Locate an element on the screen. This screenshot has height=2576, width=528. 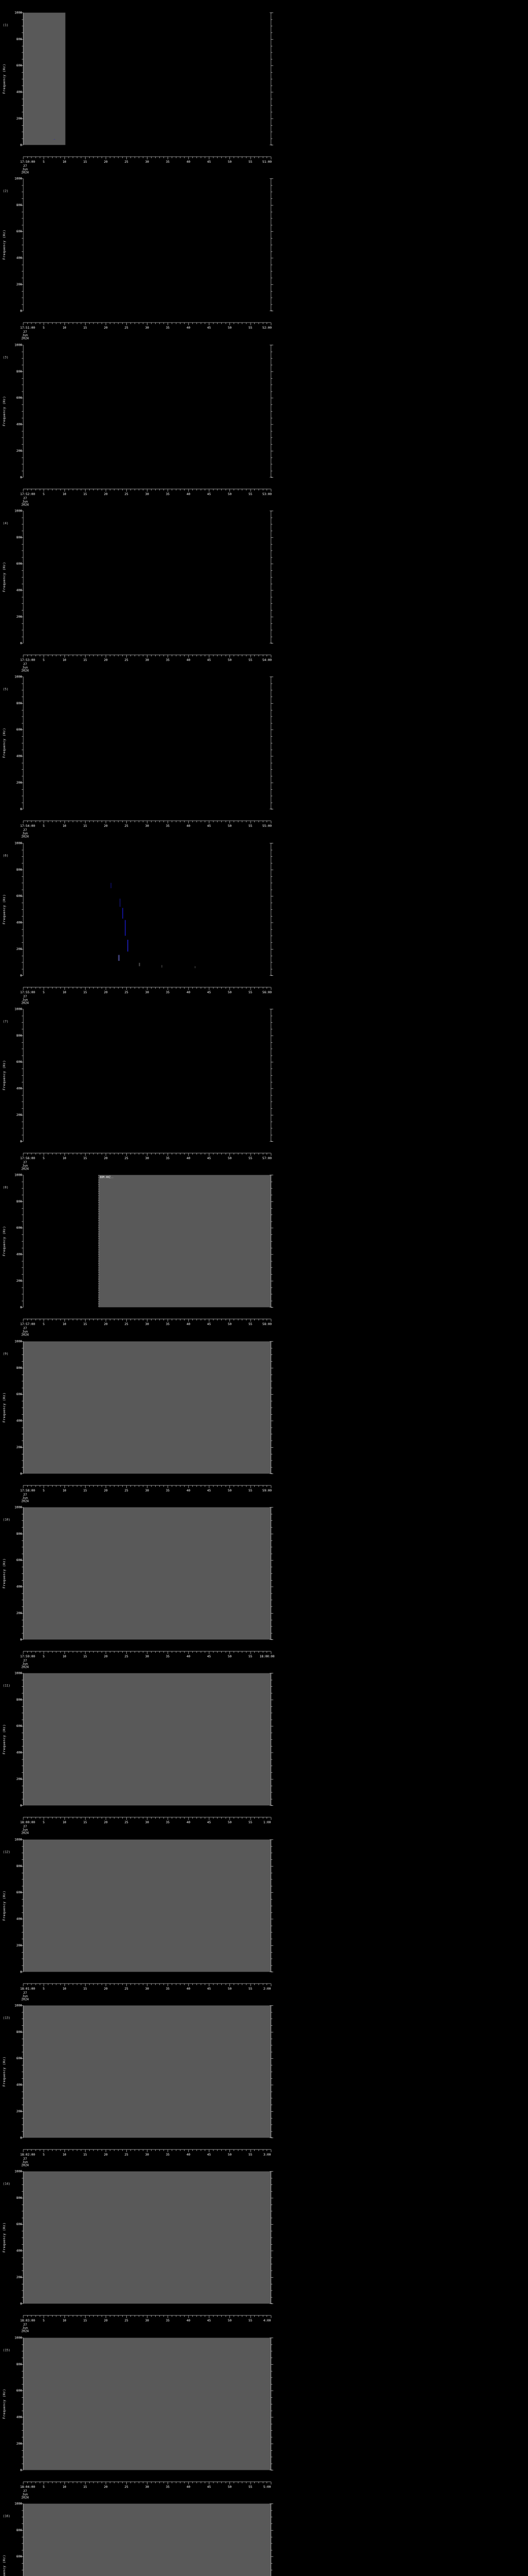
panel-index-label: (1) is located at coordinates (6, 25).